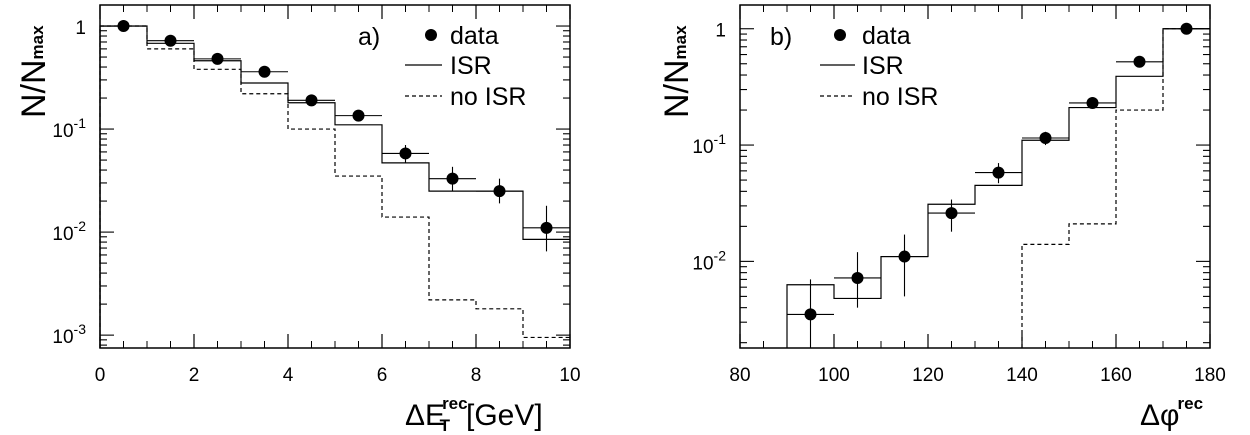 The height and width of the screenshot is (435, 1250). What do you see at coordinates (369, 37) in the screenshot?
I see `panel-label-a: a)` at bounding box center [369, 37].